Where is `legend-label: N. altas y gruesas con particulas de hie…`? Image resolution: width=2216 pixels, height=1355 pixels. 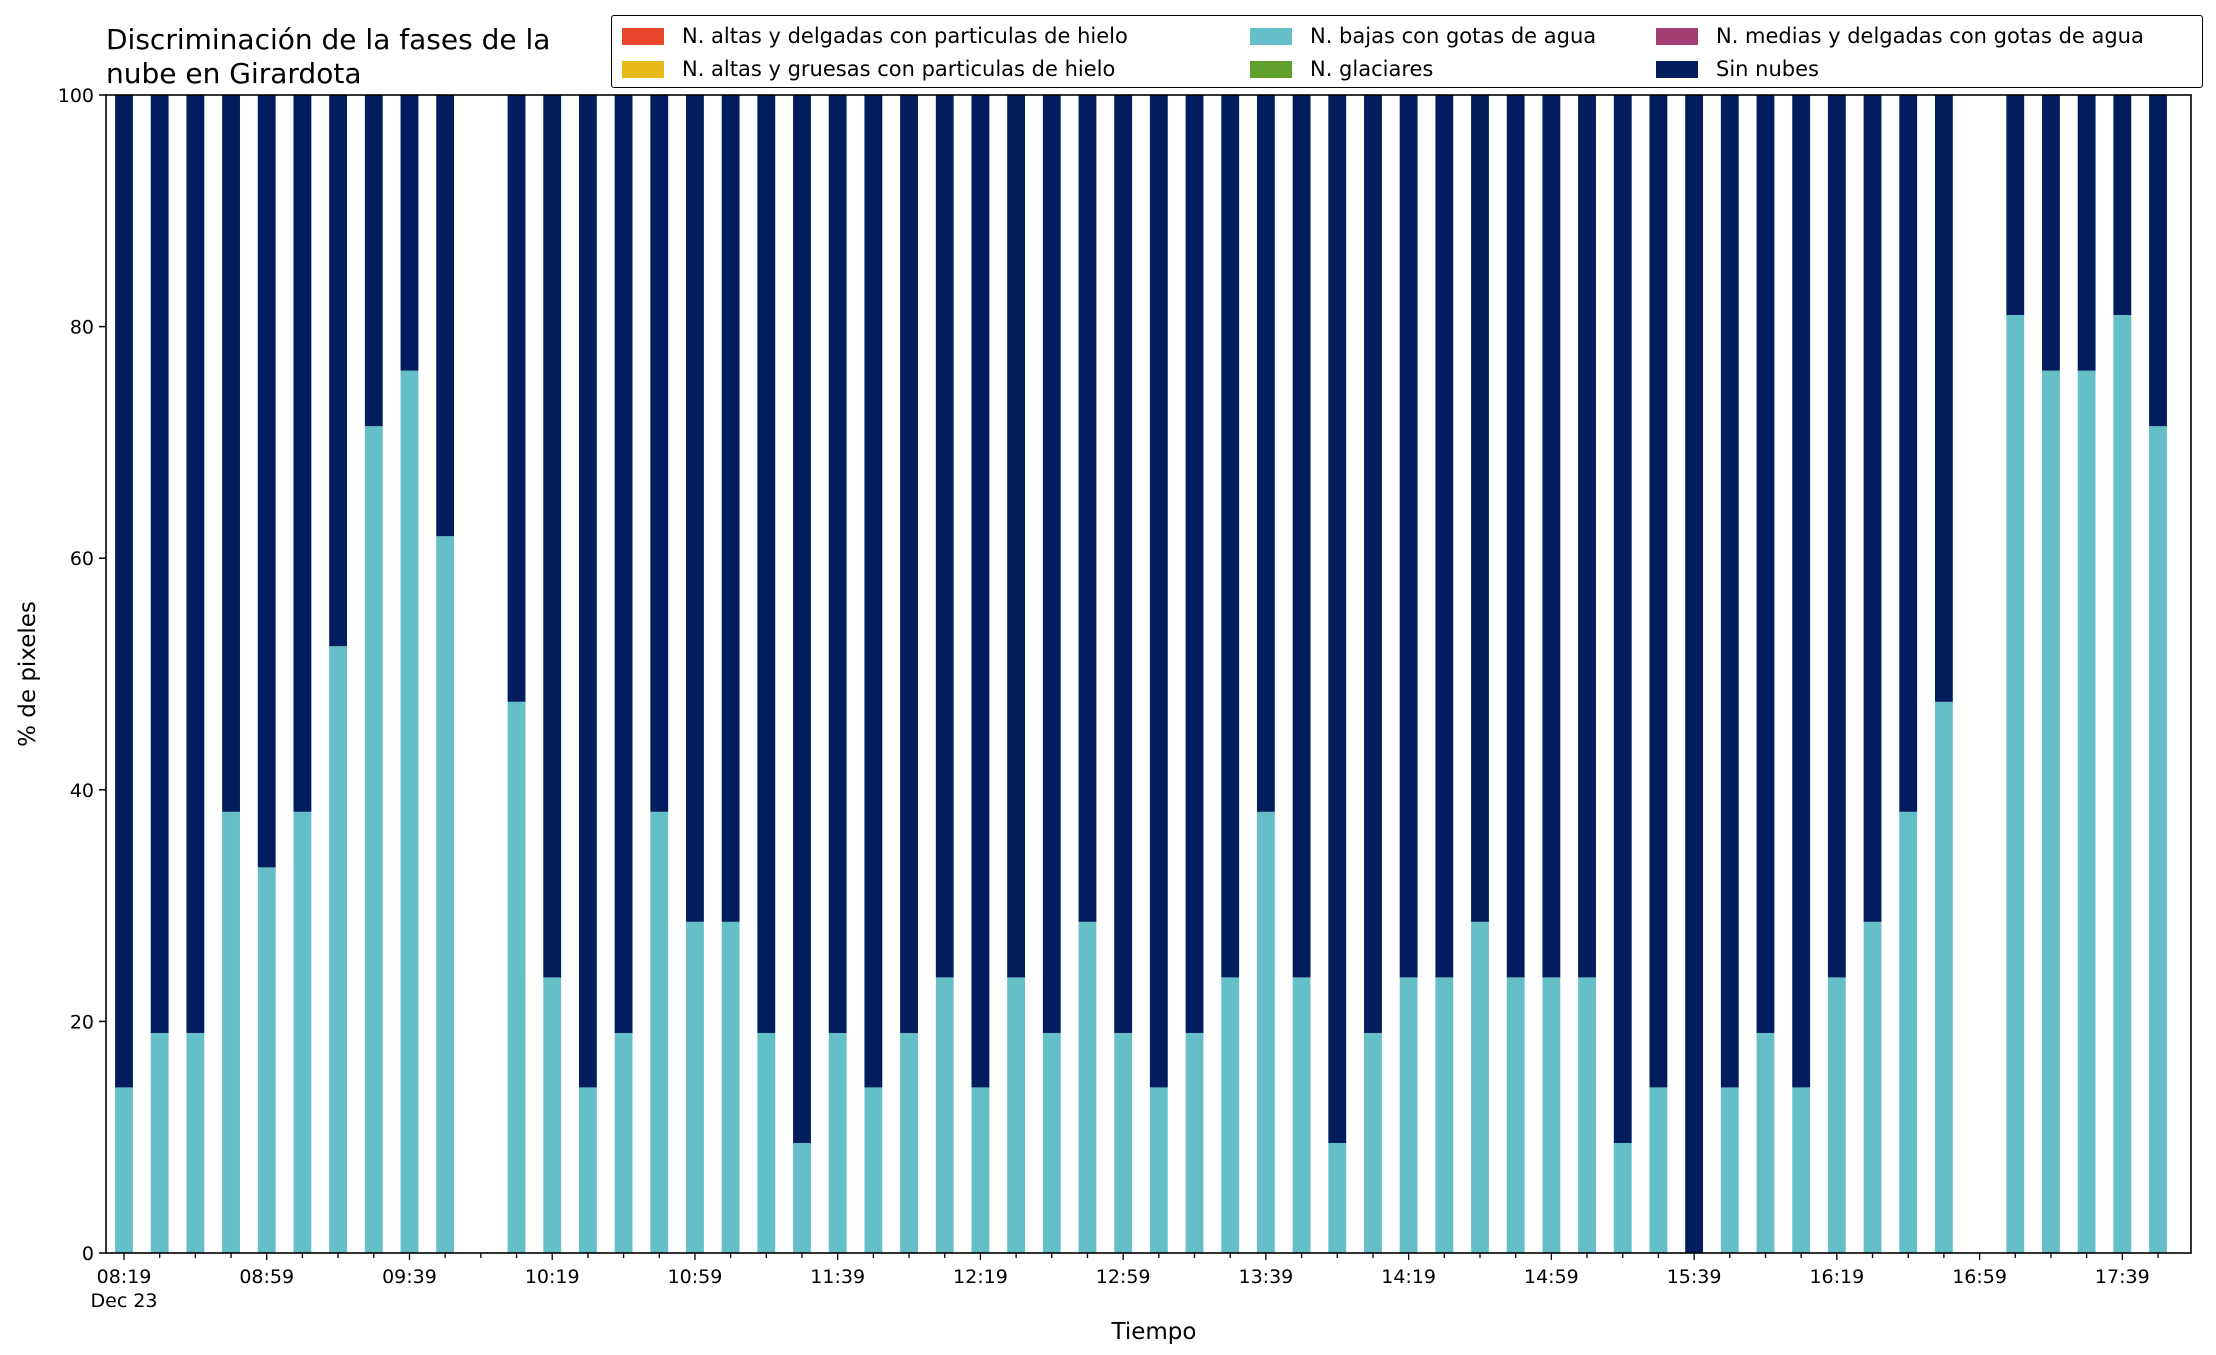 legend-label: N. altas y gruesas con particulas de hie… is located at coordinates (899, 69).